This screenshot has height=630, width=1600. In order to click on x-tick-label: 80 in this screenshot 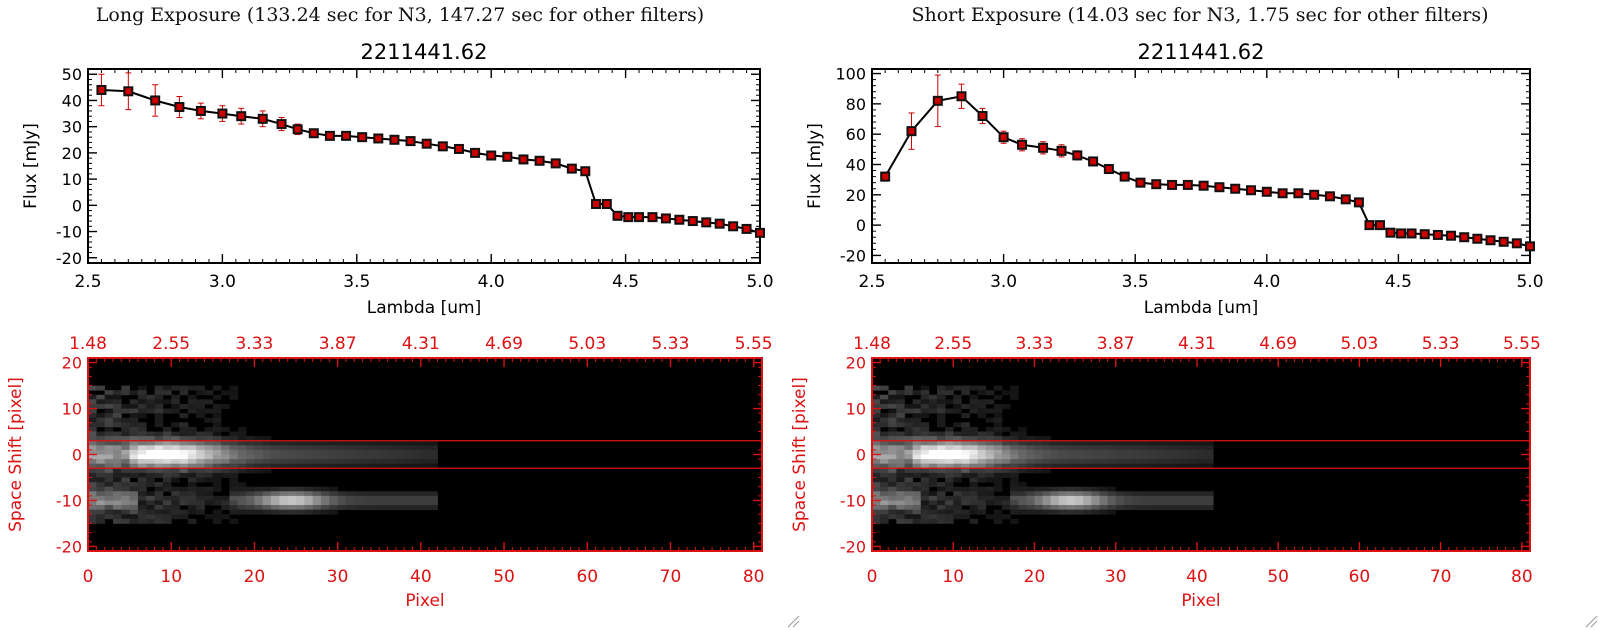, I will do `click(754, 577)`.